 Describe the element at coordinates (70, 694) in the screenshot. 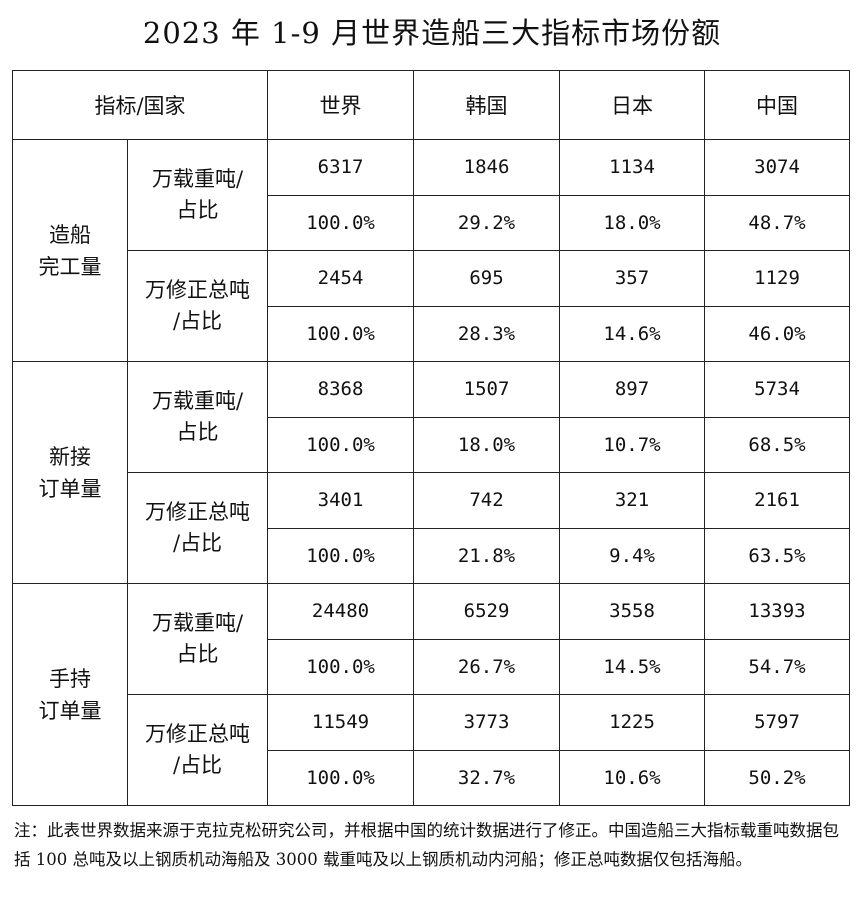

I see `group-label: 手持 订单量` at that location.